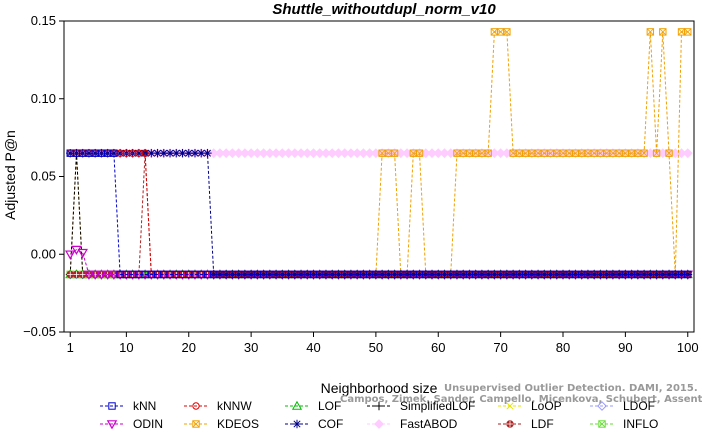 Image resolution: width=702 pixels, height=439 pixels. Describe the element at coordinates (438, 347) in the screenshot. I see `x-tick-label: 60` at that location.